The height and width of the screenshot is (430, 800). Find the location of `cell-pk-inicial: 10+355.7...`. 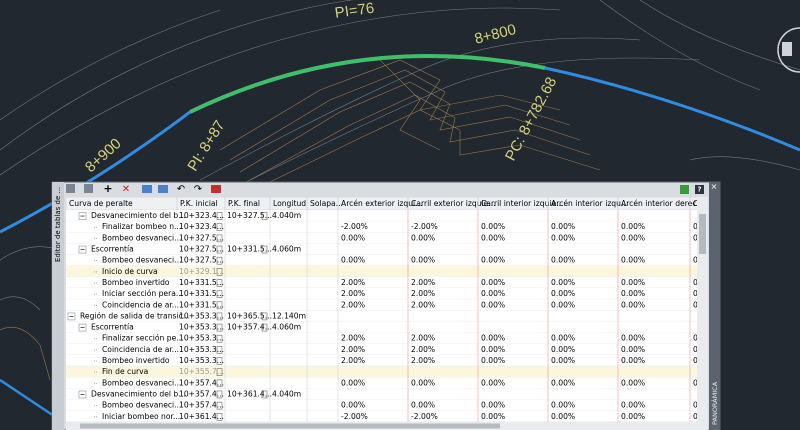

cell-pk-inicial: 10+355.7... is located at coordinates (201, 371).